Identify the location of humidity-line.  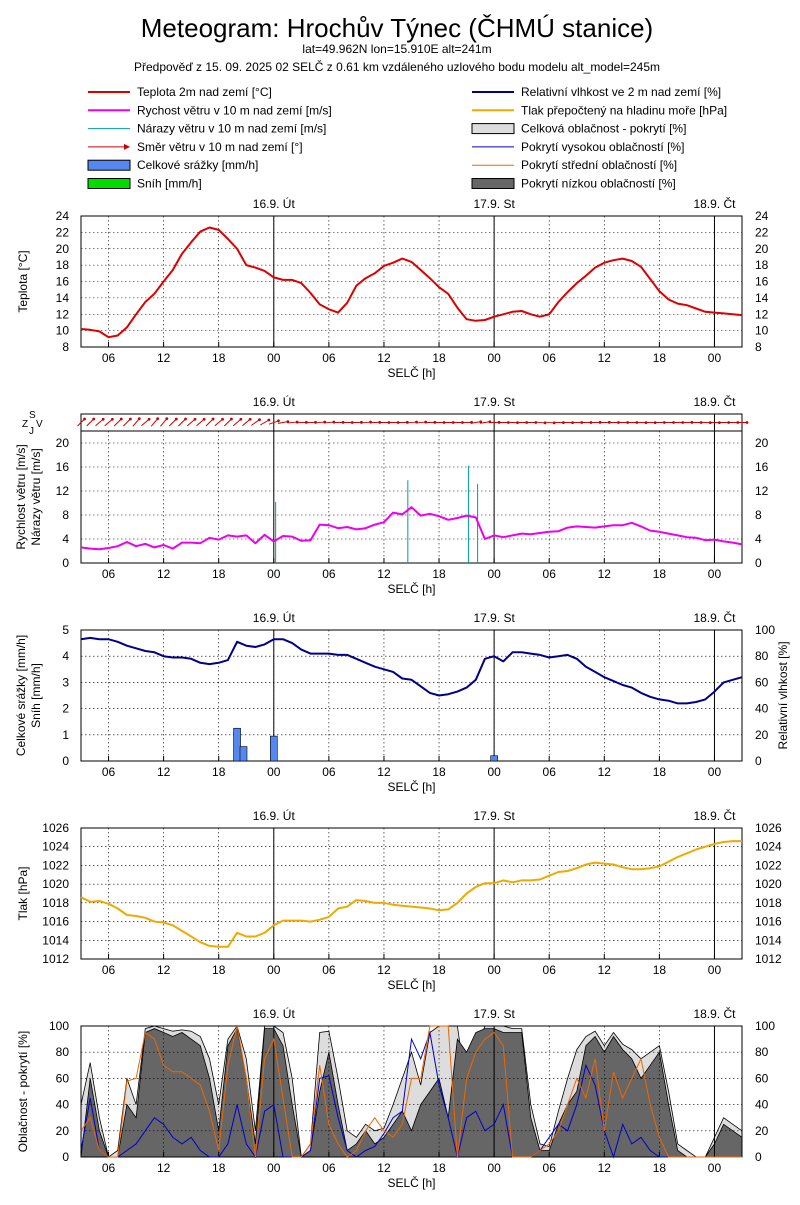
(411, 671).